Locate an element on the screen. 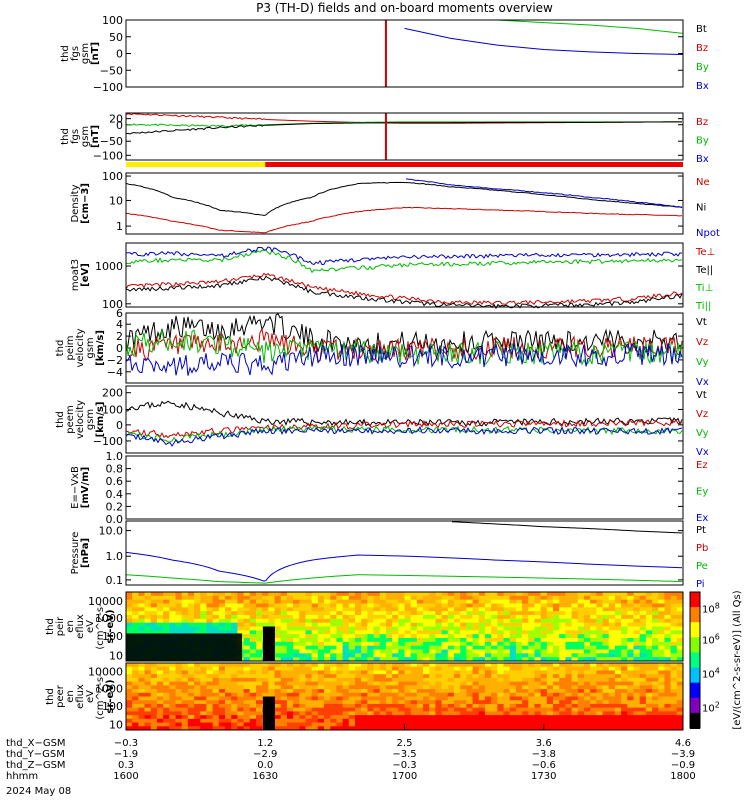  y-axis-label: Pressure is located at coordinates (75, 553).